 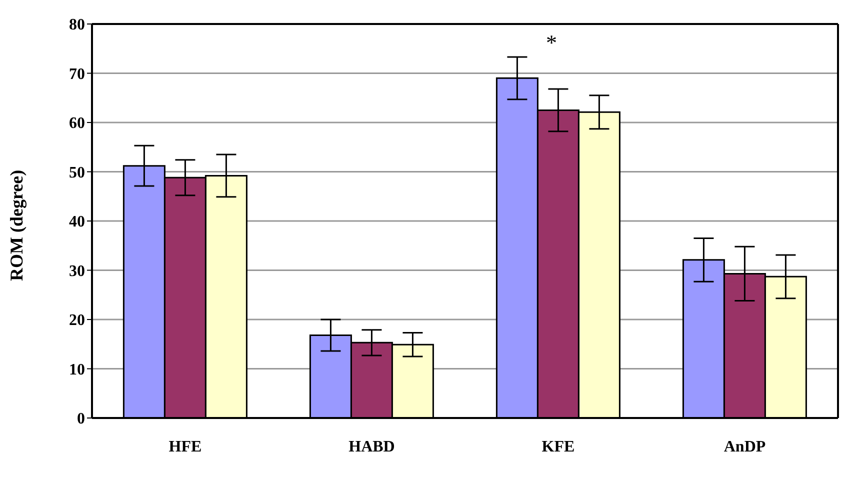 I want to click on y-tick-label: 60, so click(x=77, y=123).